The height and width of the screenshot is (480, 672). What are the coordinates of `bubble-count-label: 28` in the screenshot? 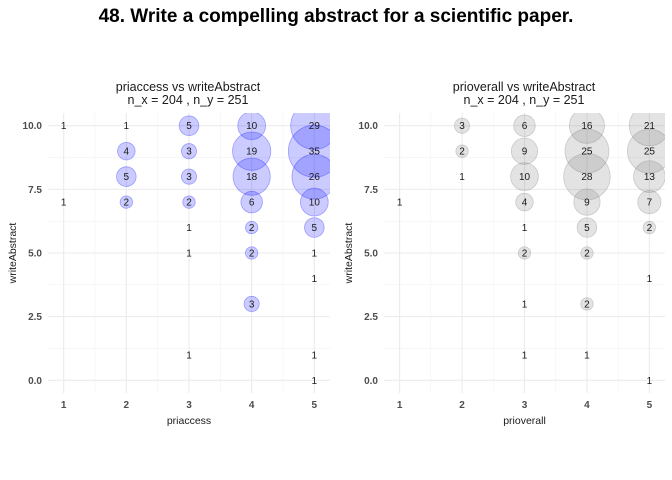 It's located at (587, 177).